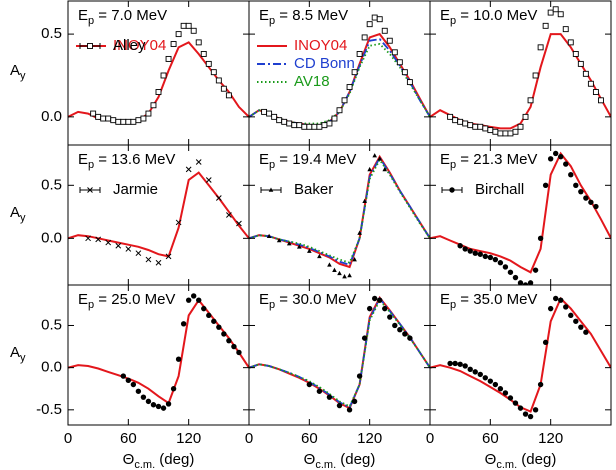 This screenshot has height=470, width=616. Describe the element at coordinates (122, 17) in the screenshot. I see `panel-title: Ep = 7.0 MeV` at that location.